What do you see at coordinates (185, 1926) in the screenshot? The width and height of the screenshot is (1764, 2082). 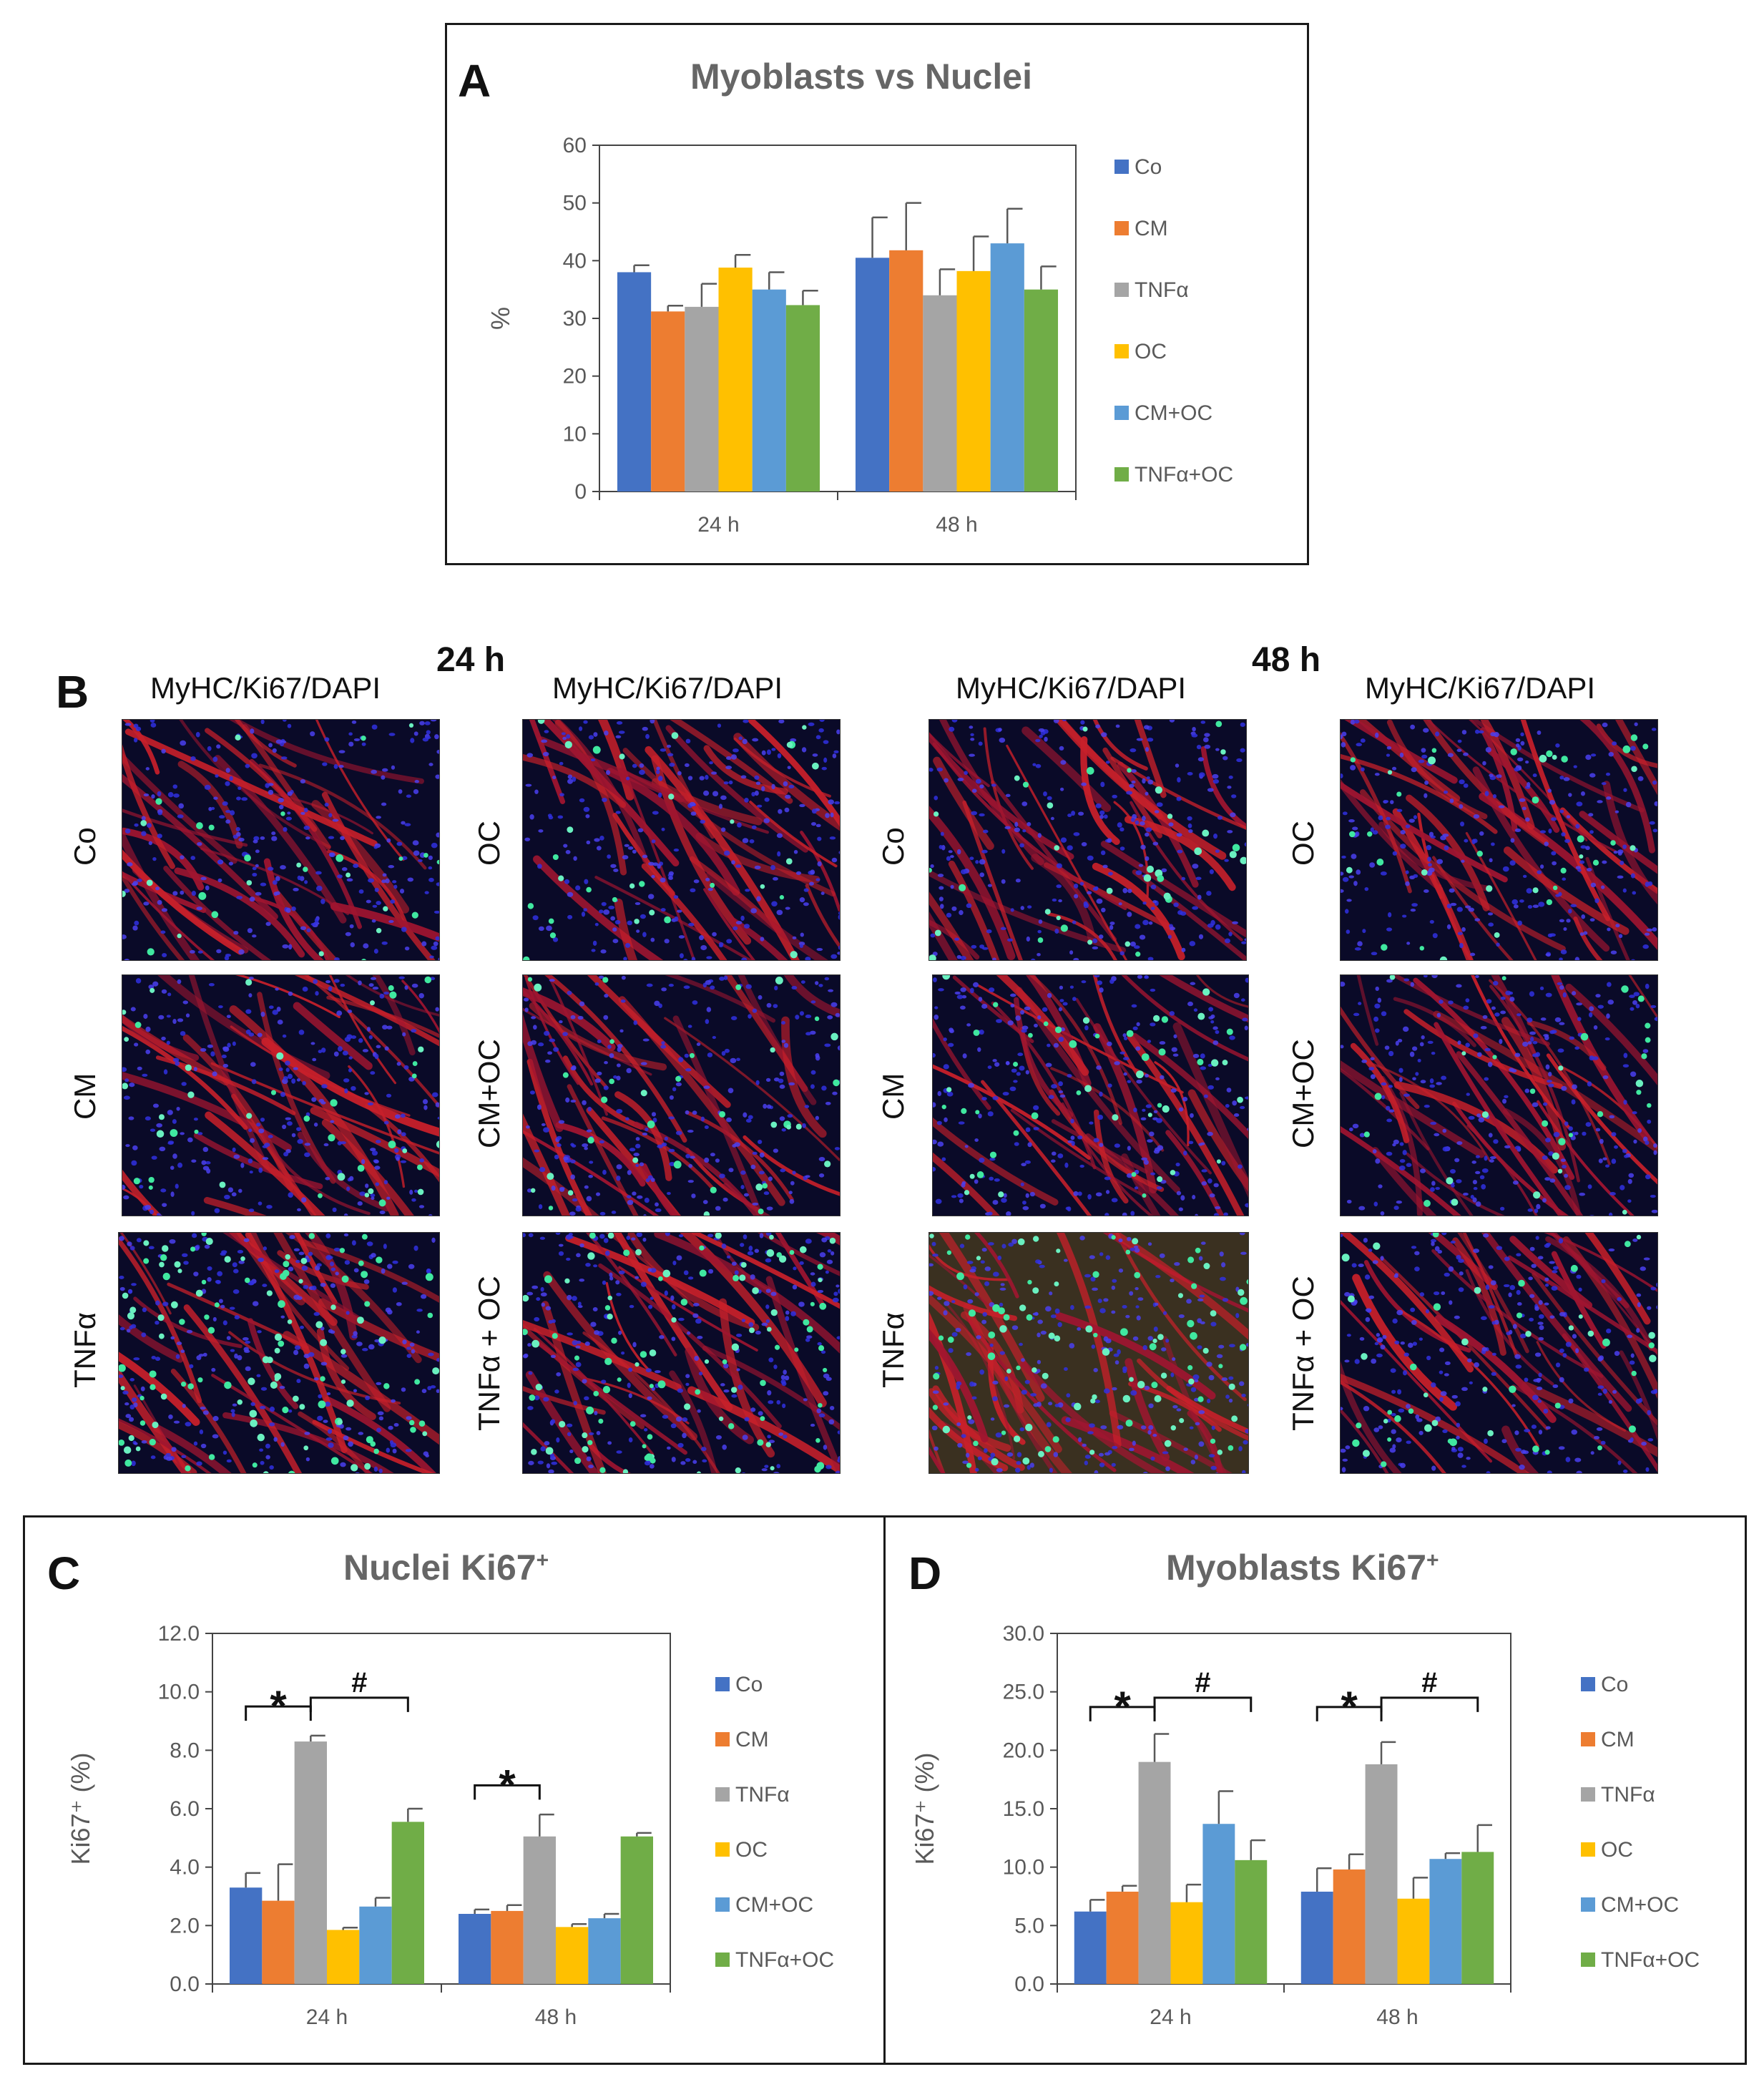 I see `y-tick-label: 2.0` at bounding box center [185, 1926].